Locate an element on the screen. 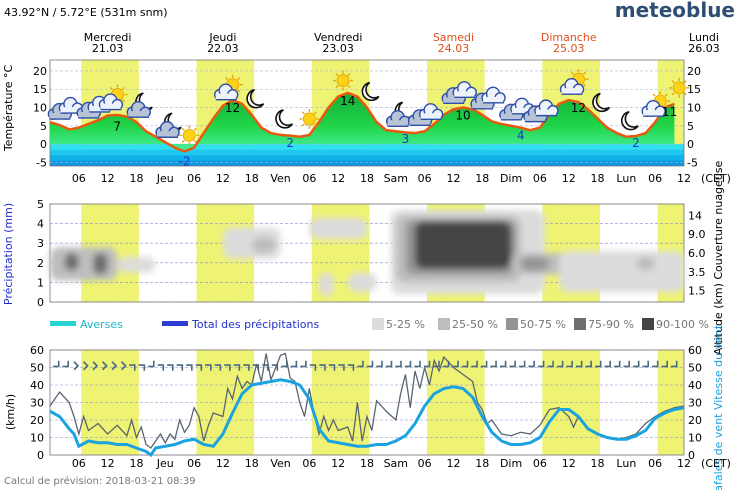 This screenshot has height=490, width=740. y-tick-label-right: -5 is located at coordinates (692, 162).